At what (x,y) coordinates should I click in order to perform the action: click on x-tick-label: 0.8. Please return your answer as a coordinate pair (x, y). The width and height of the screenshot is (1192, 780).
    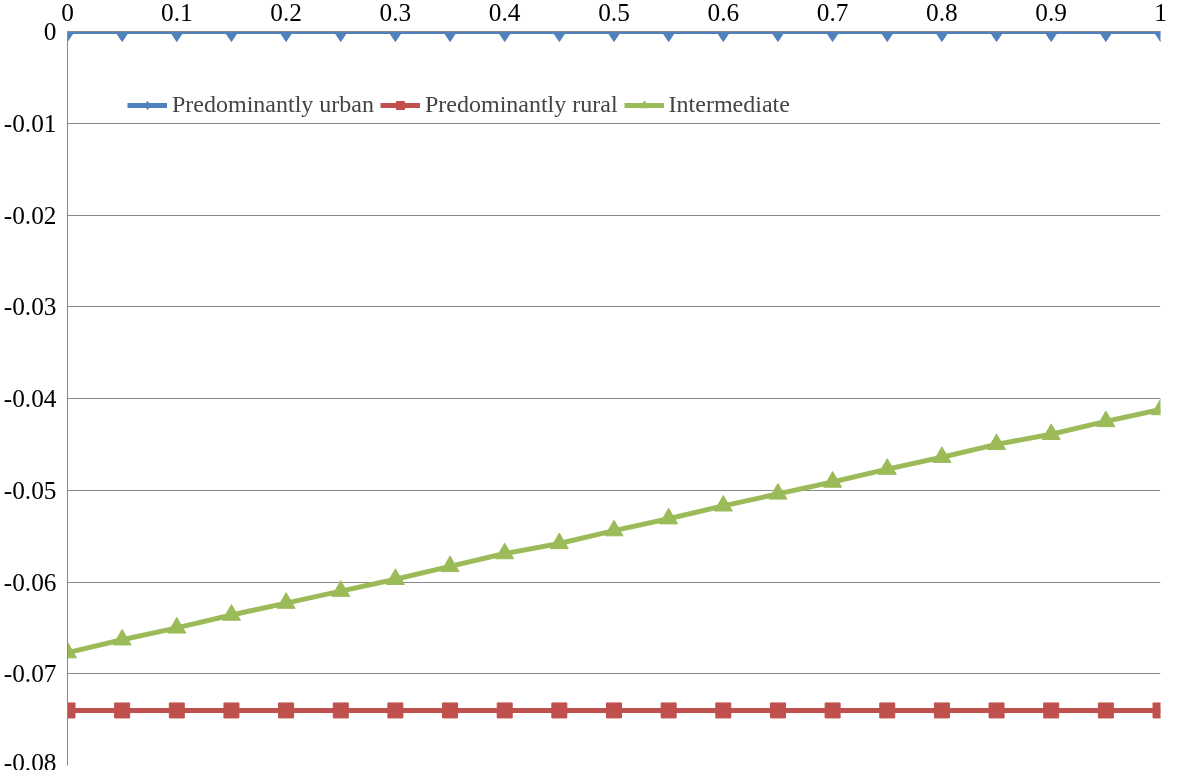
    Looking at the image, I should click on (942, 13).